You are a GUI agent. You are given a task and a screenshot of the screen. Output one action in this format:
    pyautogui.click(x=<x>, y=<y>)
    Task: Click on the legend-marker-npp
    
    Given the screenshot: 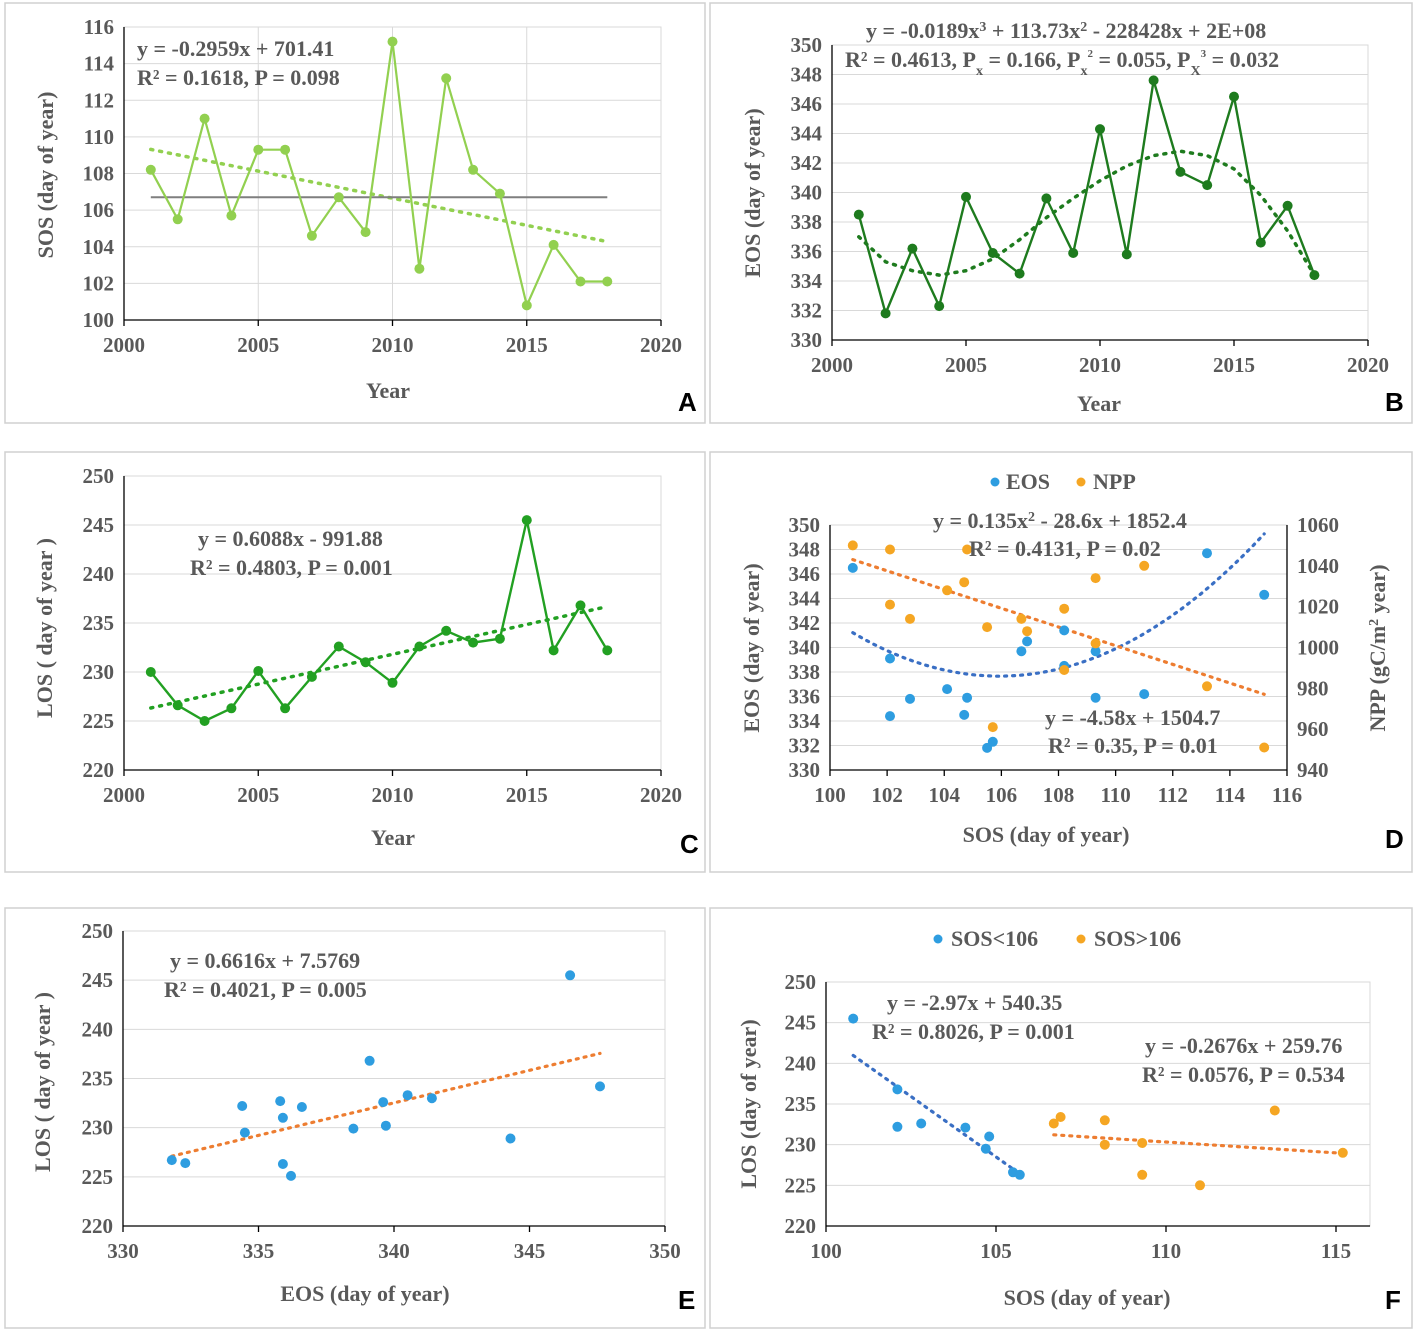 What is the action you would take?
    pyautogui.click(x=1081, y=482)
    